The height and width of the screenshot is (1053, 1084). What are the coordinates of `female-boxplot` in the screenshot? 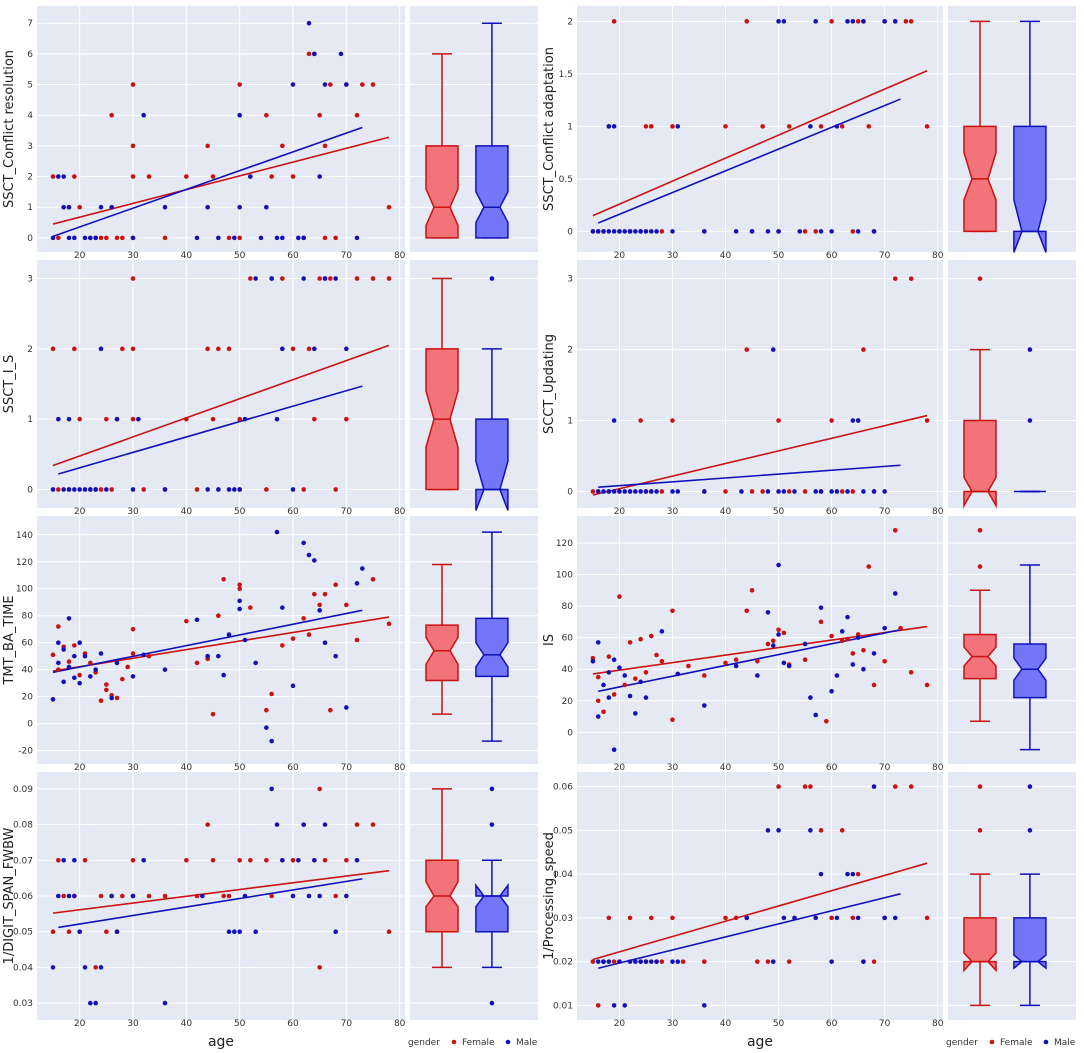 It's located at (442, 639).